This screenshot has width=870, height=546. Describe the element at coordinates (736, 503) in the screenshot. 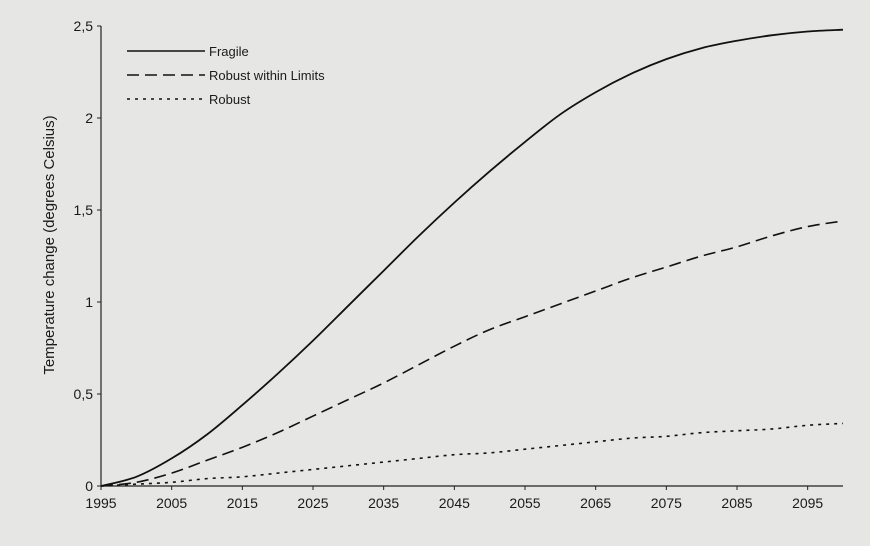

I see `x-tick-label: 2085` at that location.